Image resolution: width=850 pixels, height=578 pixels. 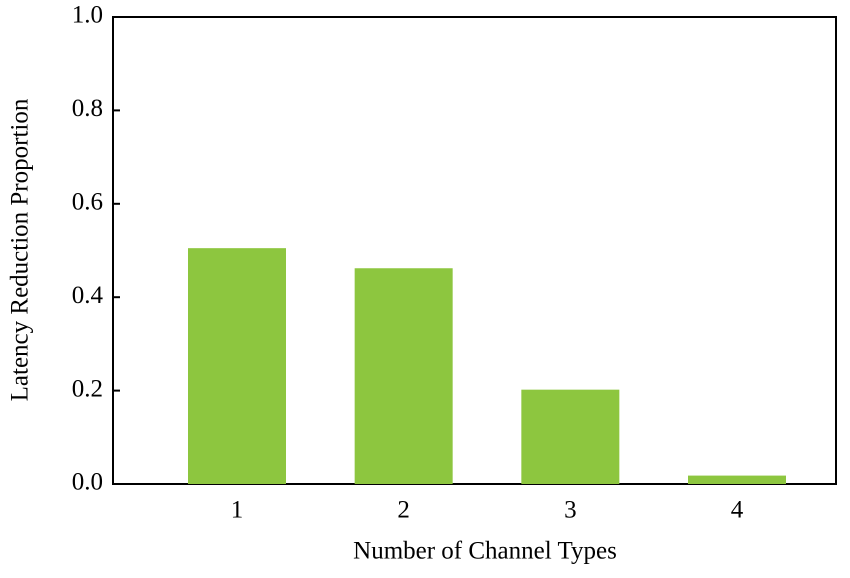 What do you see at coordinates (87, 15) in the screenshot?
I see `y-tick-label: 1.0` at bounding box center [87, 15].